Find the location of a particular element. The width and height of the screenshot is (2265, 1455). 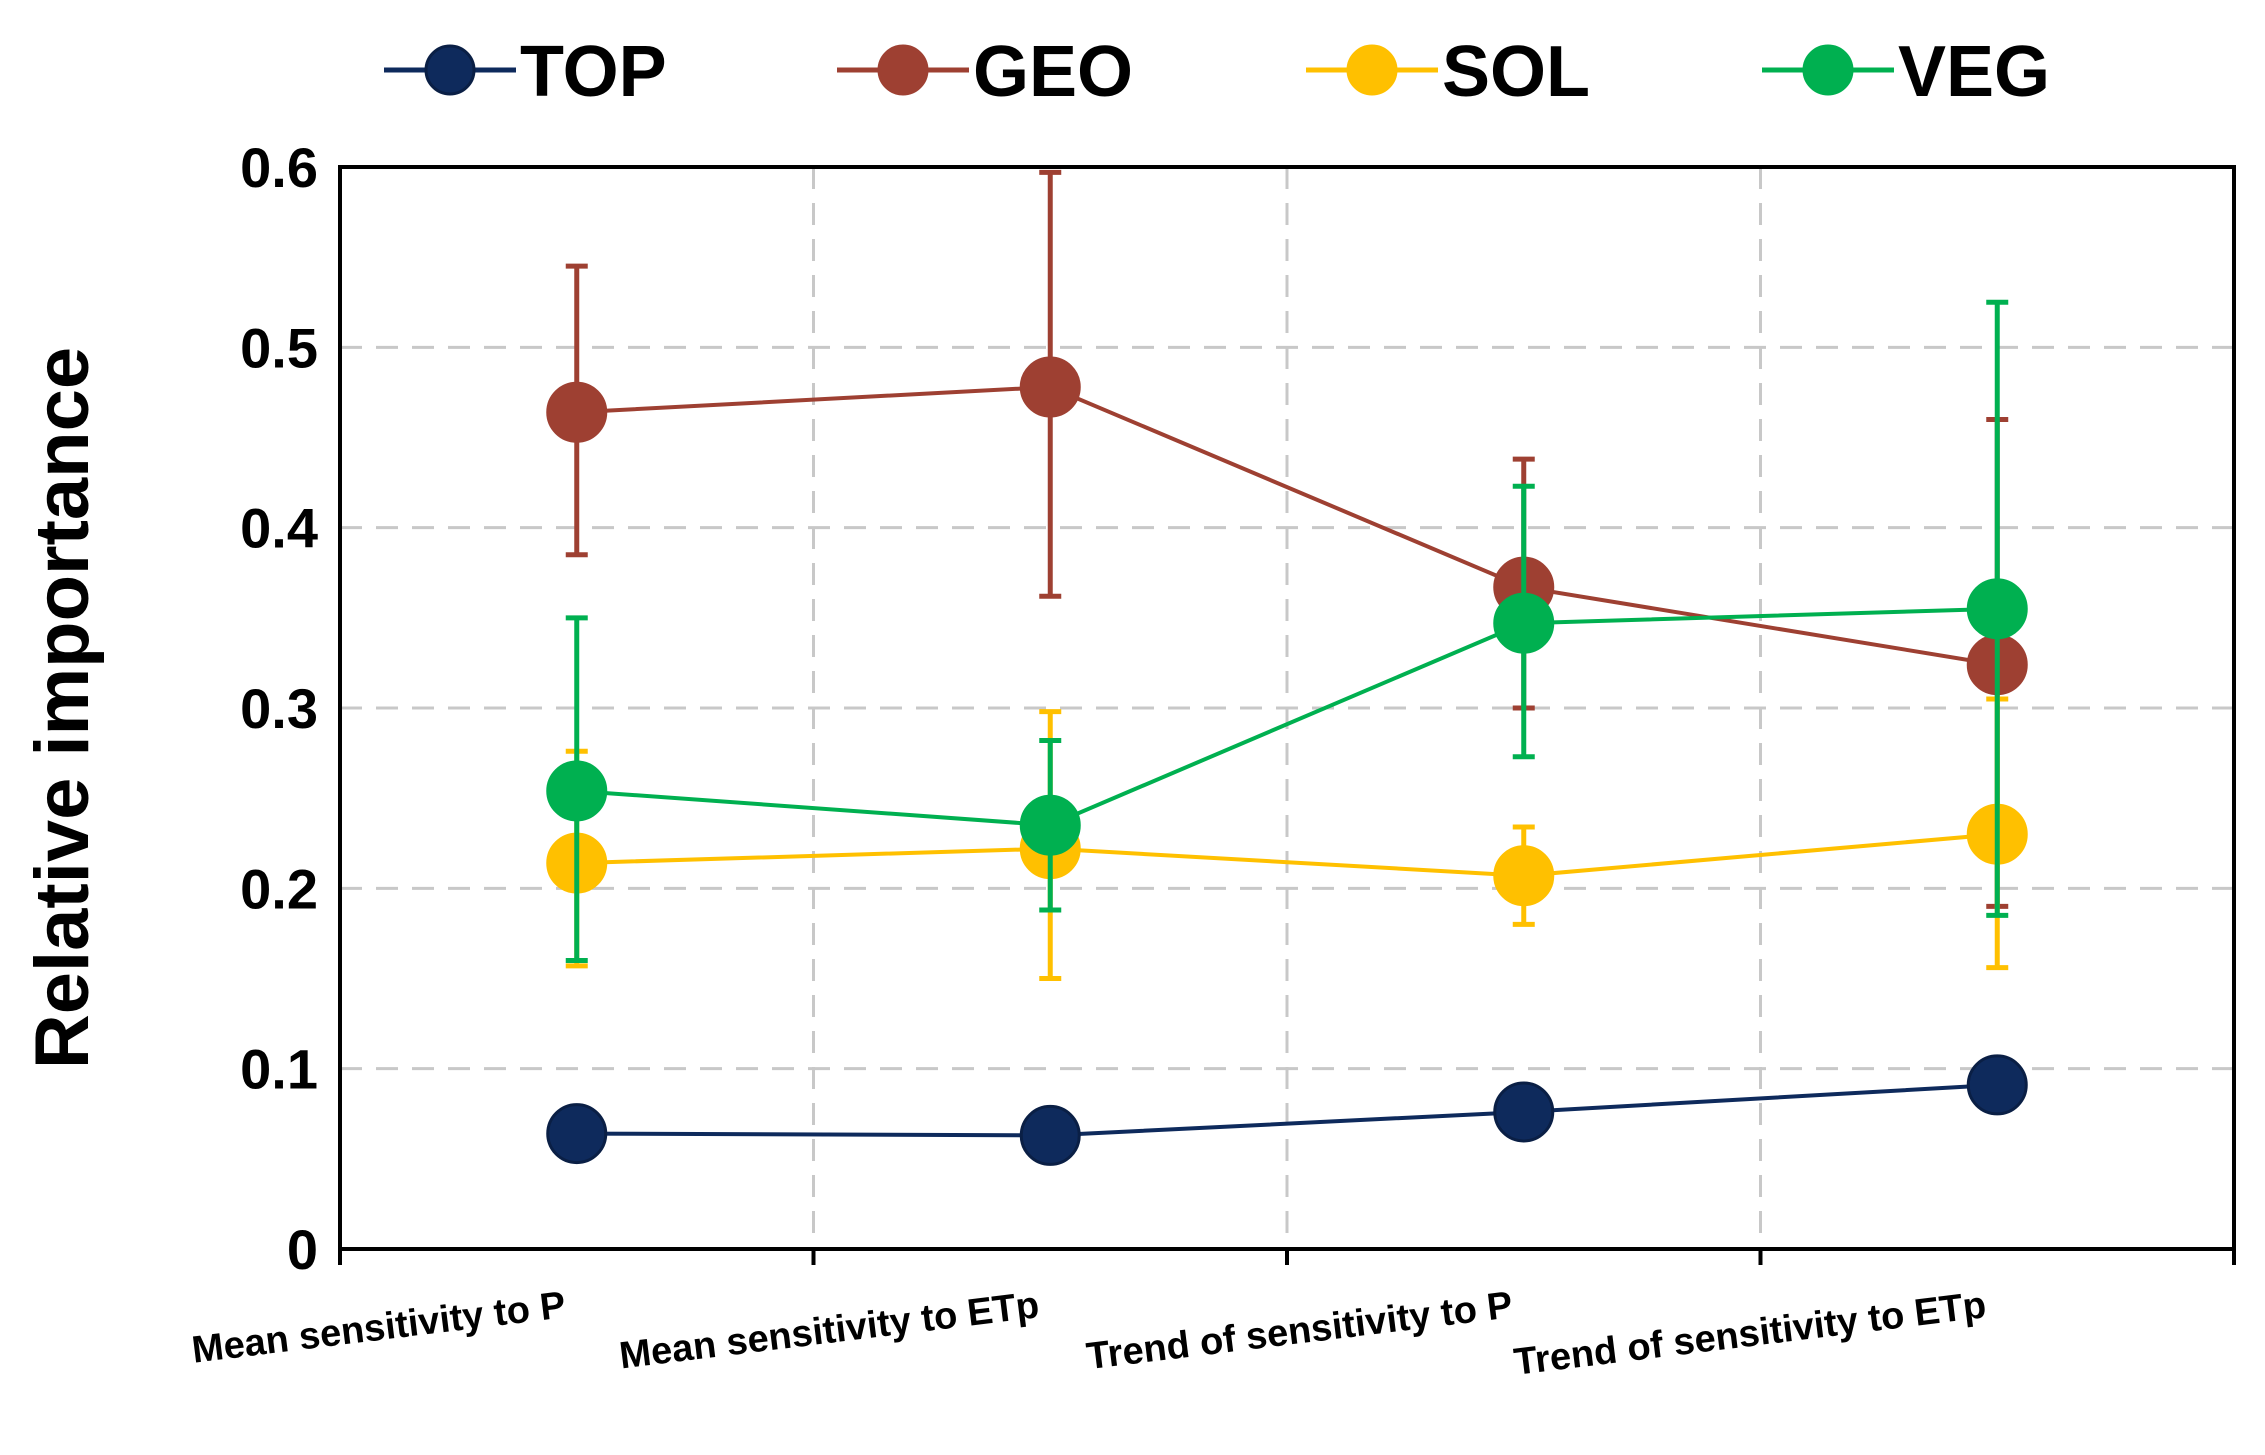

legend-label: TOP is located at coordinates (593, 72).